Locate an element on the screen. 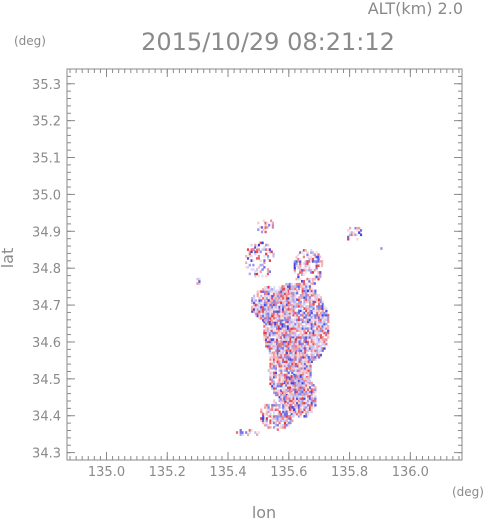  chart-title: 2015/10/29 08:21:12 is located at coordinates (268, 42).